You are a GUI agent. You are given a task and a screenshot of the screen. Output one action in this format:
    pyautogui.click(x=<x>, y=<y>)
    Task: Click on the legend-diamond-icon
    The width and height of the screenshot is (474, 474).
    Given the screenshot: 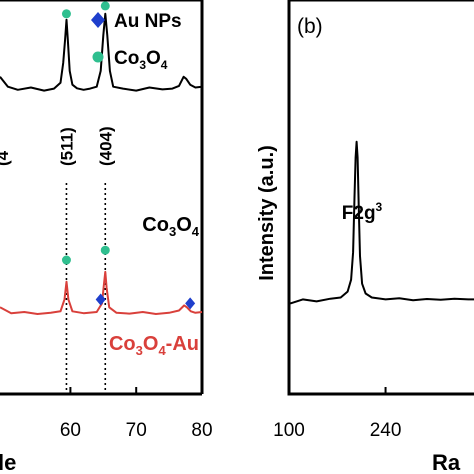 What is the action you would take?
    pyautogui.click(x=98, y=20)
    